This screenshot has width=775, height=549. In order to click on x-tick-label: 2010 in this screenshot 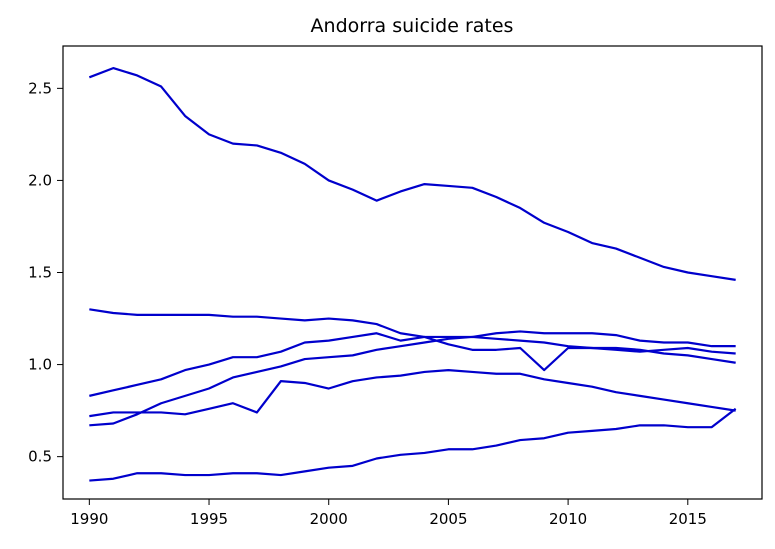, I will do `click(568, 519)`.